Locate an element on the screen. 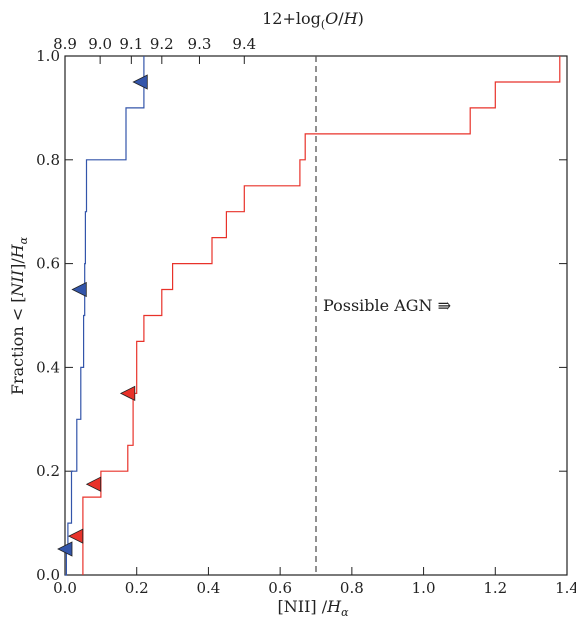  top-x-tick-label: 8.9 is located at coordinates (65, 44).